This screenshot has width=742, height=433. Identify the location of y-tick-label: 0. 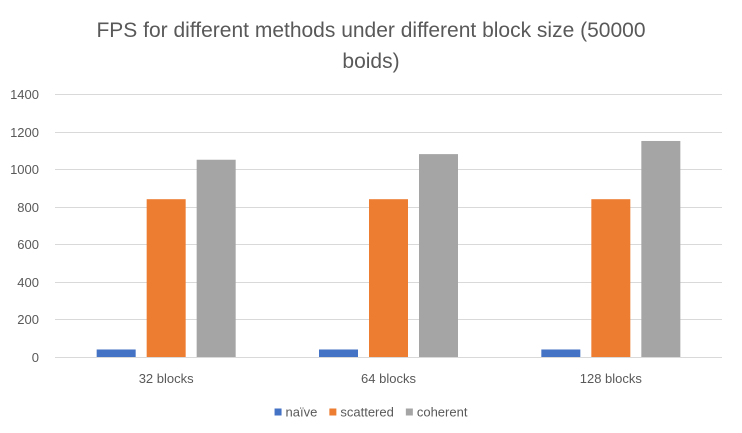
(35, 357).